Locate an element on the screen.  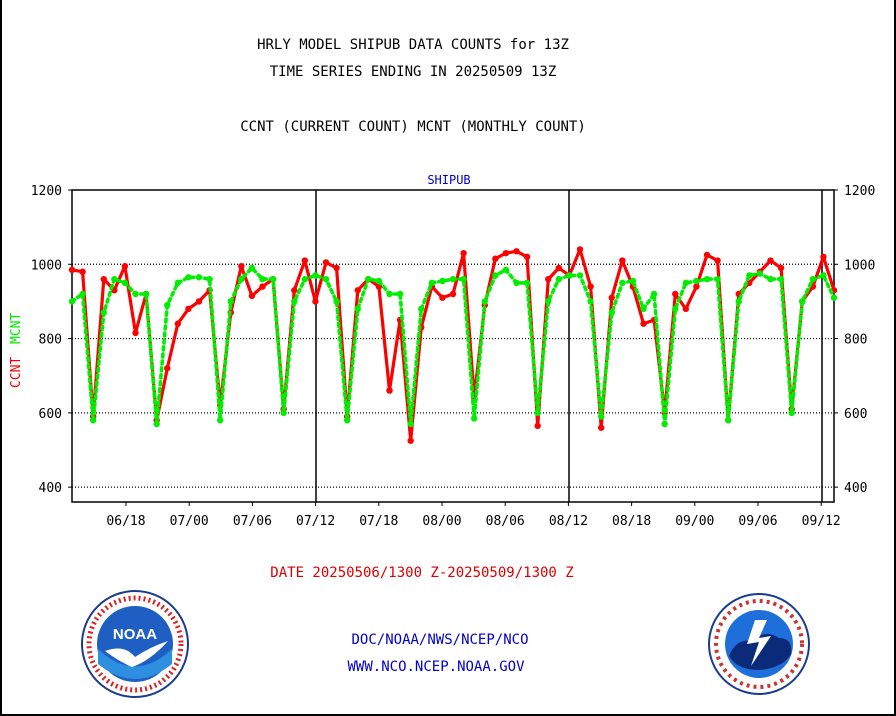
org-path: DOC/NOAA/NWS/NCEP/NCO is located at coordinates (440, 640).